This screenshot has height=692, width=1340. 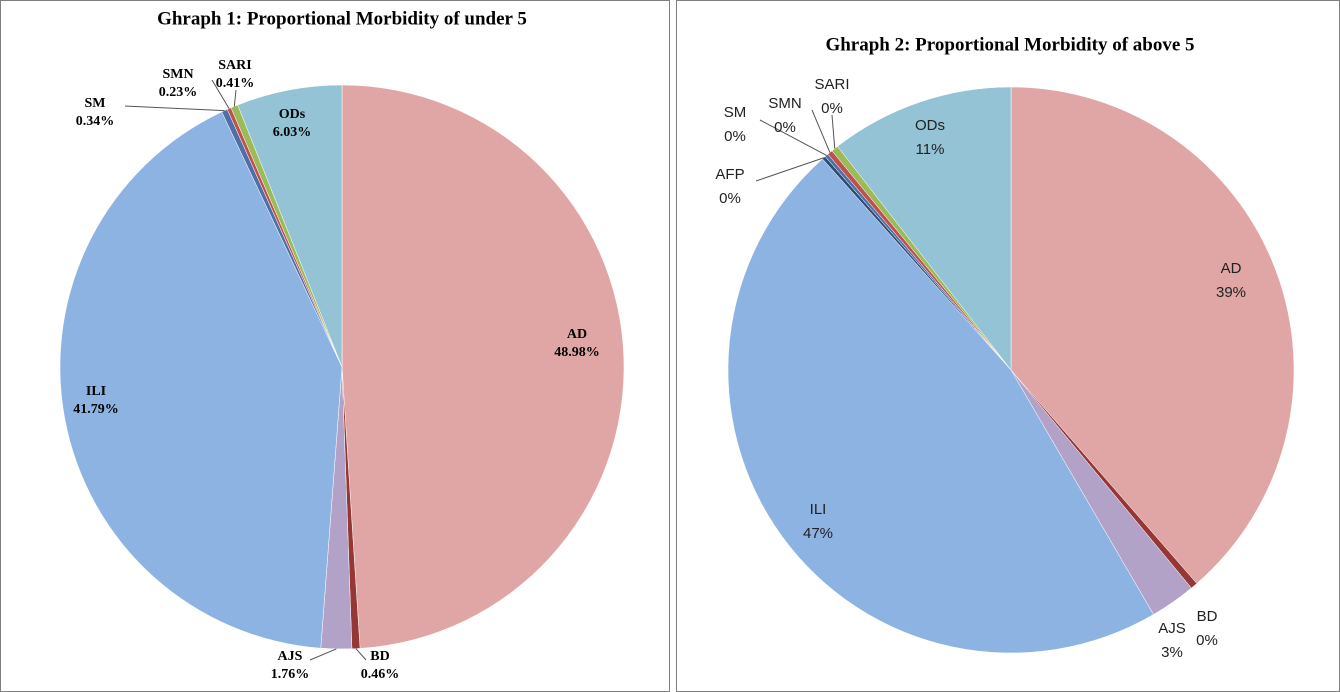 What do you see at coordinates (96, 409) in the screenshot?
I see `slice-value-label: 41.79%` at bounding box center [96, 409].